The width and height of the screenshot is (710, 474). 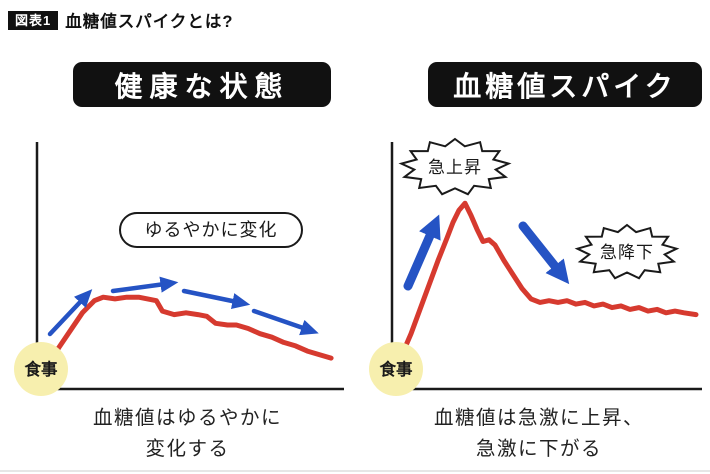 What do you see at coordinates (538, 449) in the screenshot?
I see `right-caption-line2: 急激に下がる` at bounding box center [538, 449].